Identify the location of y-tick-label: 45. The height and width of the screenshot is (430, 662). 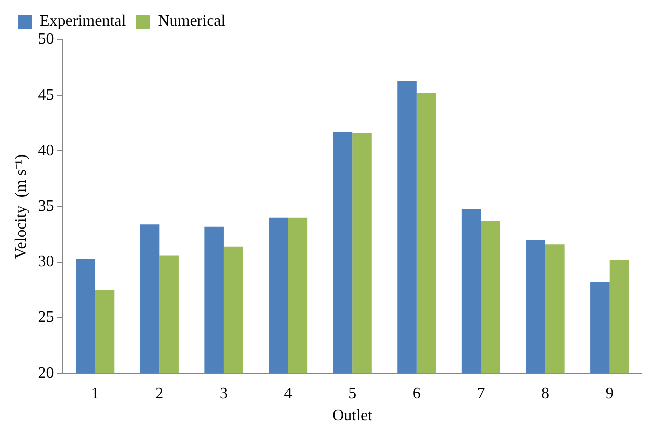
(46, 95).